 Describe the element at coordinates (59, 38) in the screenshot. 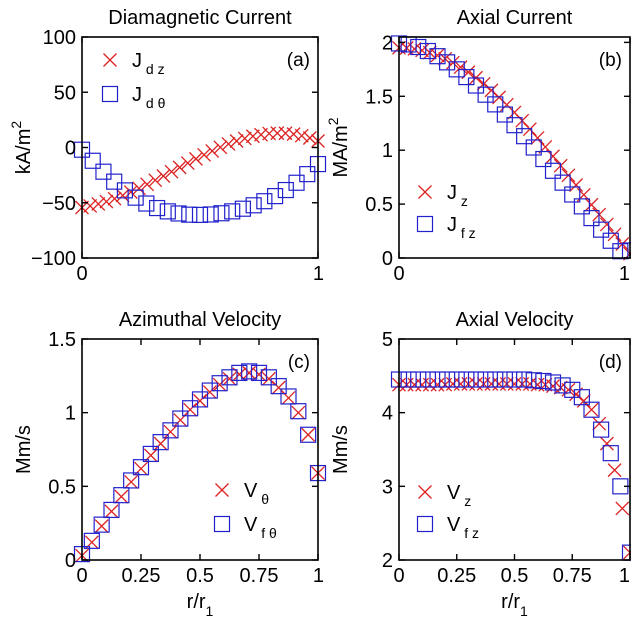

I see `y-tick-label: 100` at that location.